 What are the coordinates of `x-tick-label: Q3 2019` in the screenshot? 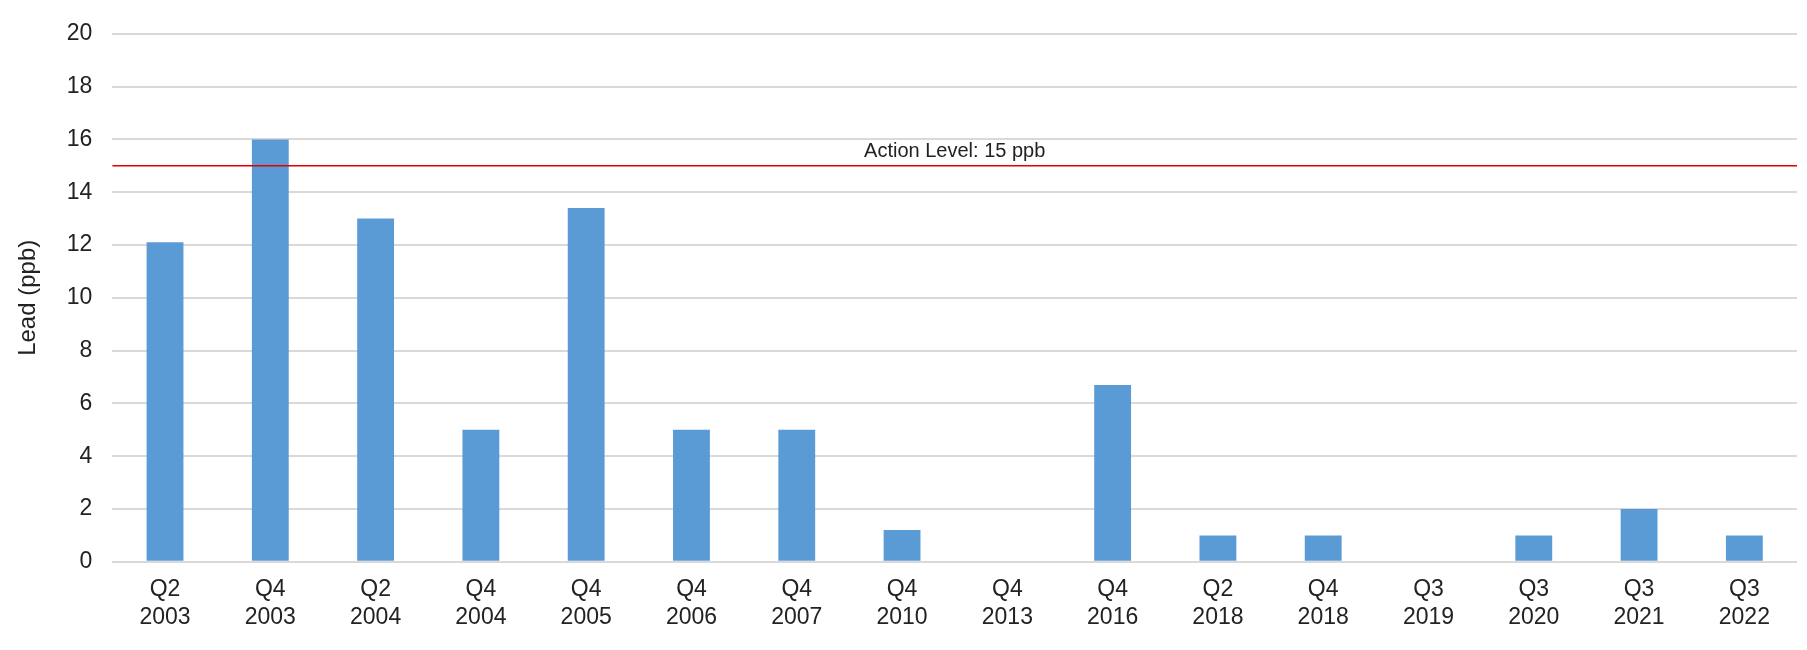 It's located at (1428, 601).